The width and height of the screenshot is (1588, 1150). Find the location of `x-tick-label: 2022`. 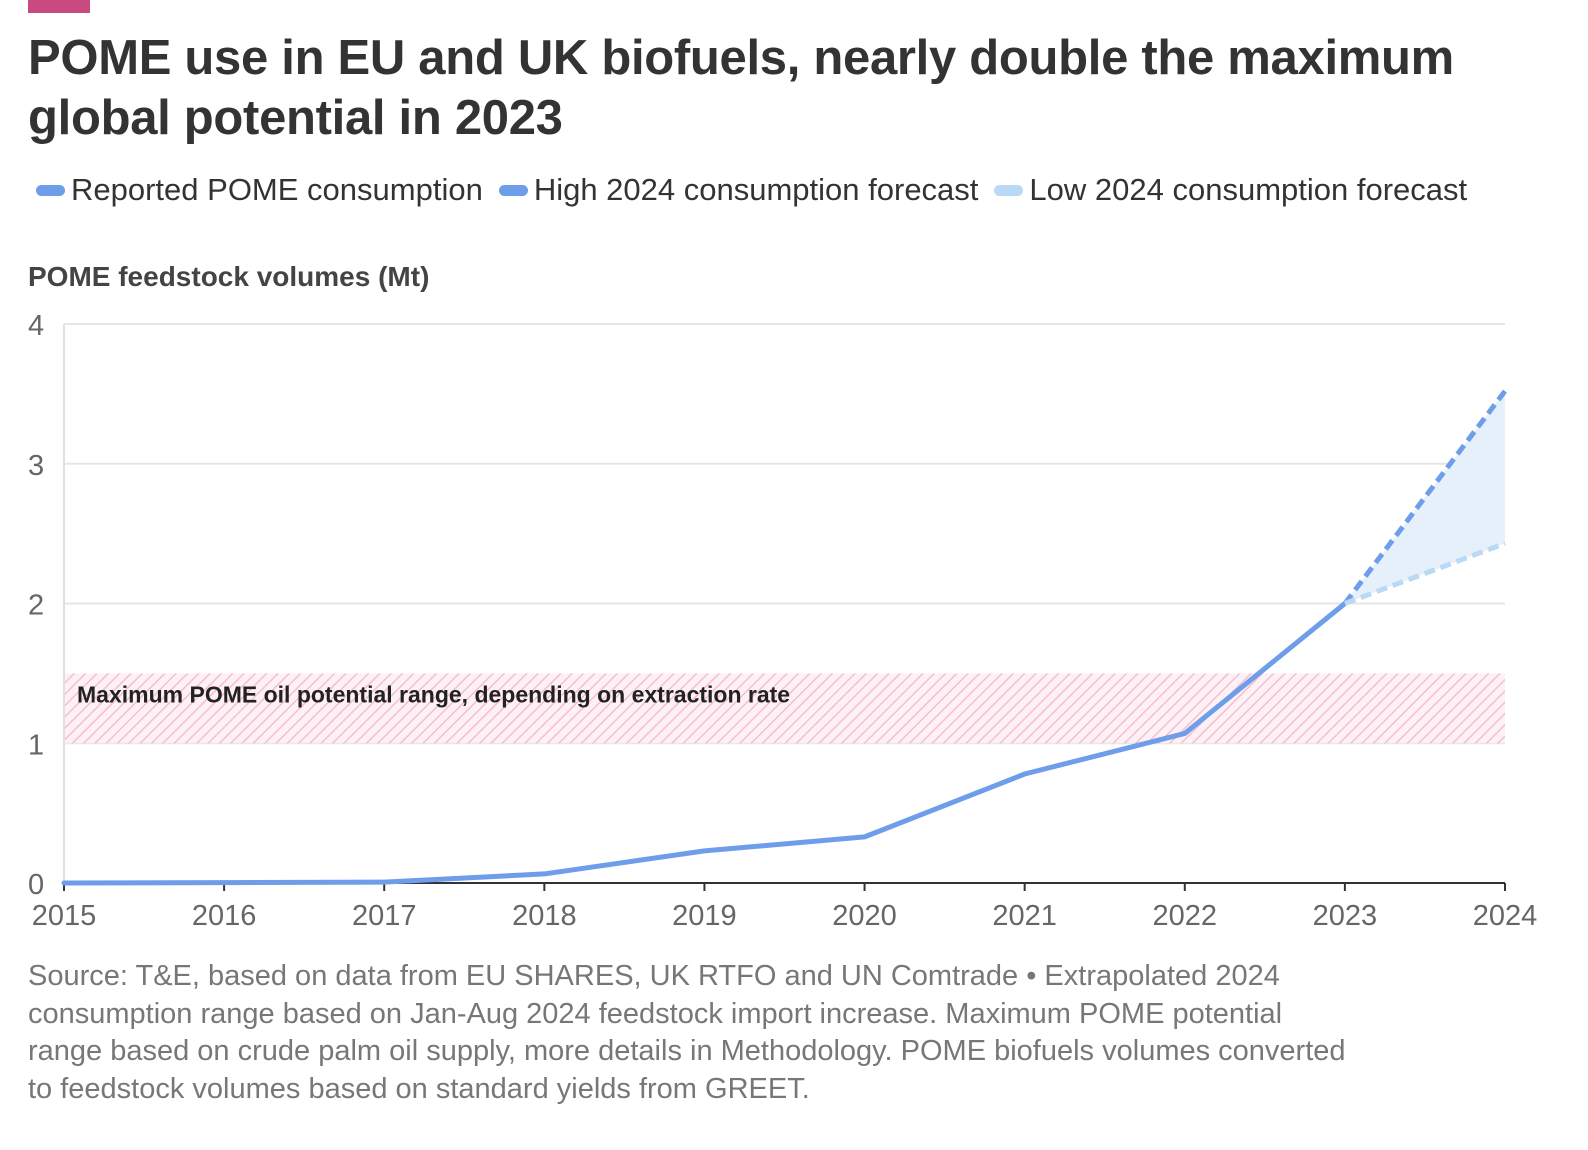

x-tick-label: 2022 is located at coordinates (1185, 916).